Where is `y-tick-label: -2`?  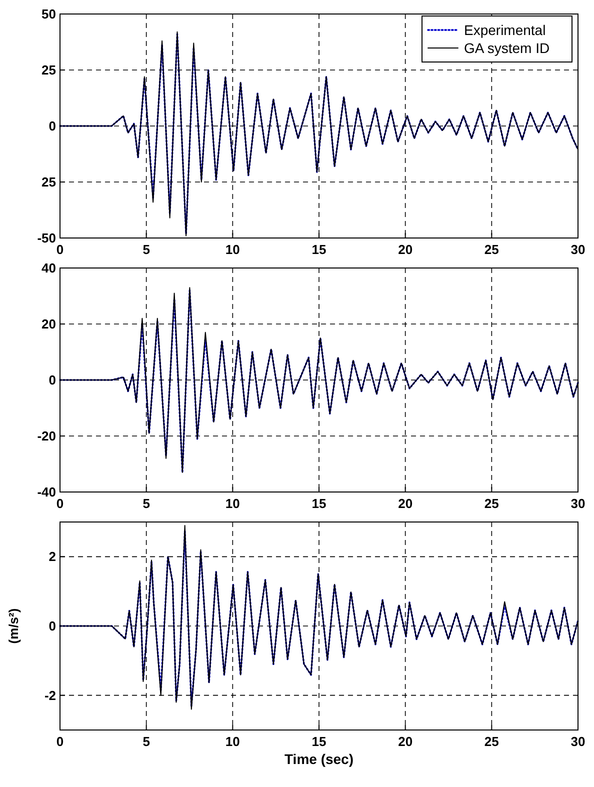
y-tick-label: -2 is located at coordinates (50, 695).